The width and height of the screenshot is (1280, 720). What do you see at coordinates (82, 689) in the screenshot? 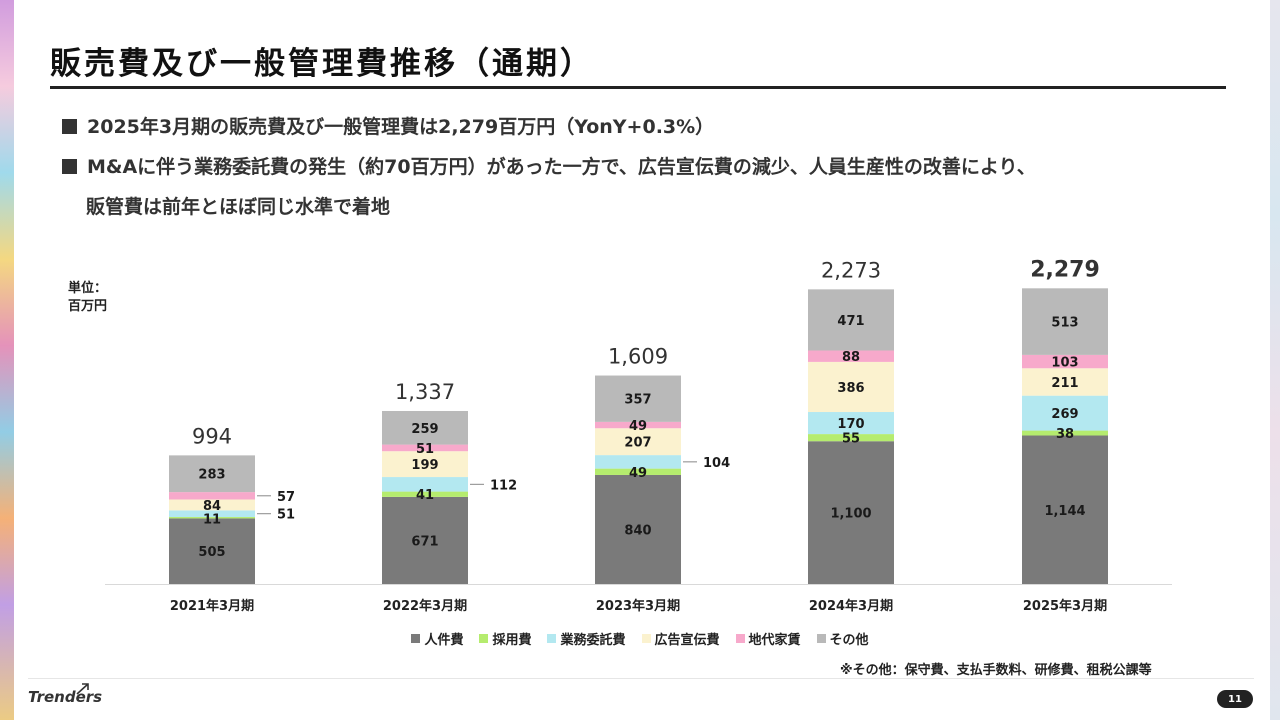
I see `logo-arrow-icon` at bounding box center [82, 689].